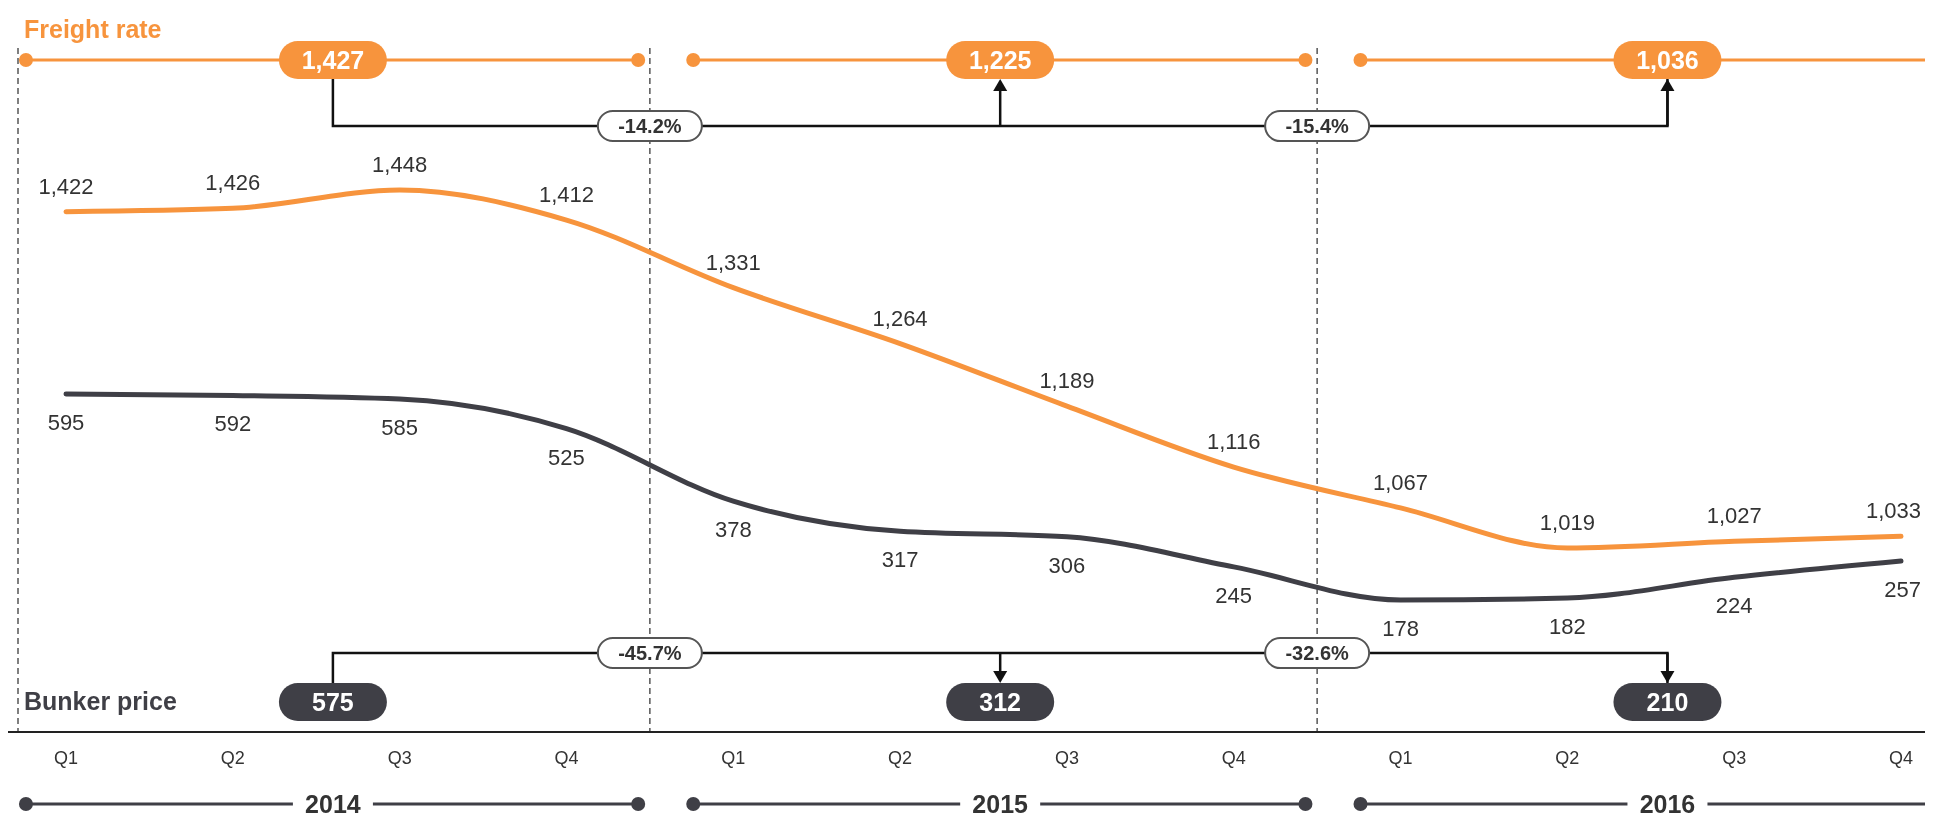  I want to click on data-label: 1,426, so click(233, 183).